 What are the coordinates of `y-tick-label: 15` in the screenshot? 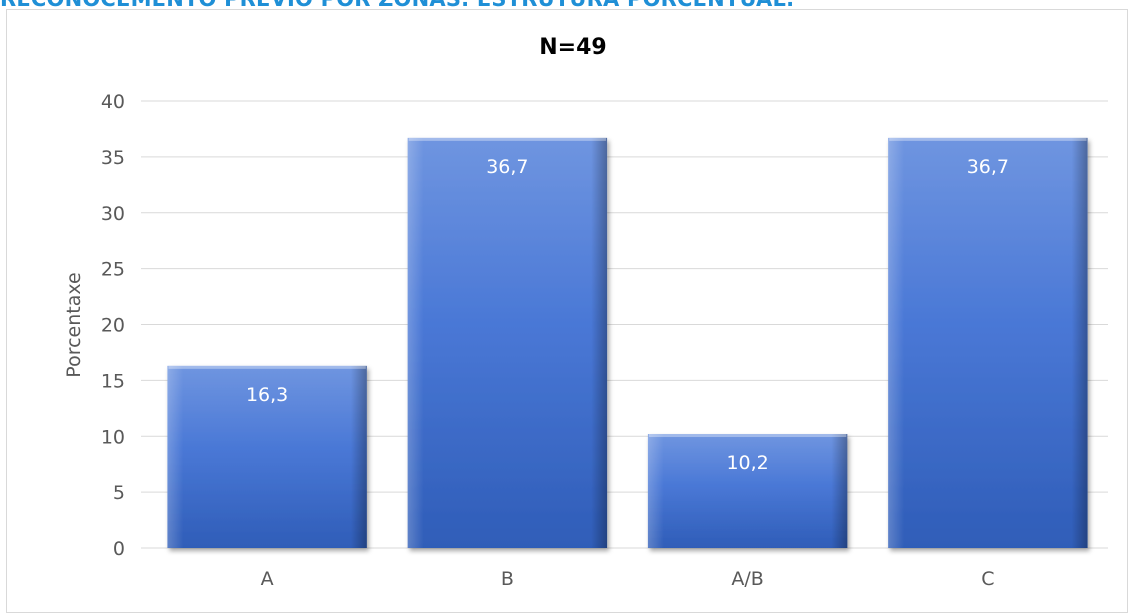 It's located at (113, 381).